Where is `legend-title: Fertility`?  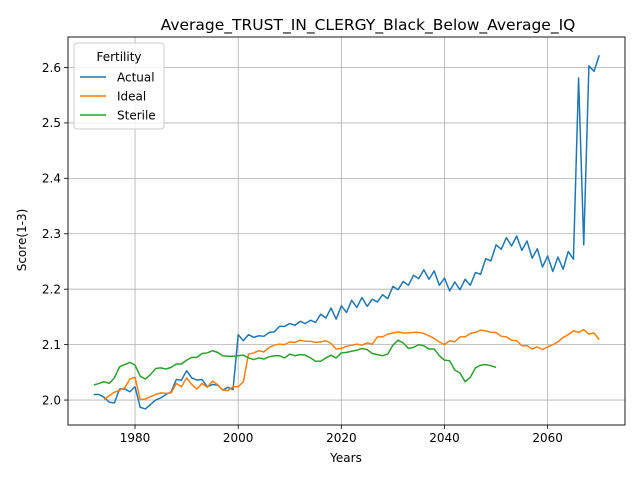 legend-title: Fertility is located at coordinates (118, 57).